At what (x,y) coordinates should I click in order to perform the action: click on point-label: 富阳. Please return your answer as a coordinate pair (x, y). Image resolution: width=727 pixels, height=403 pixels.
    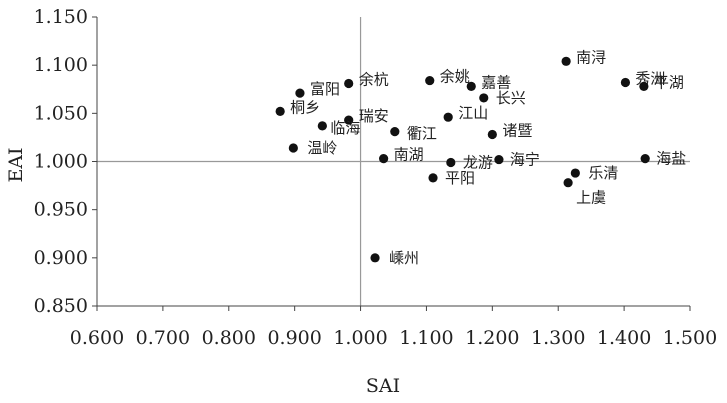
    Looking at the image, I should click on (325, 89).